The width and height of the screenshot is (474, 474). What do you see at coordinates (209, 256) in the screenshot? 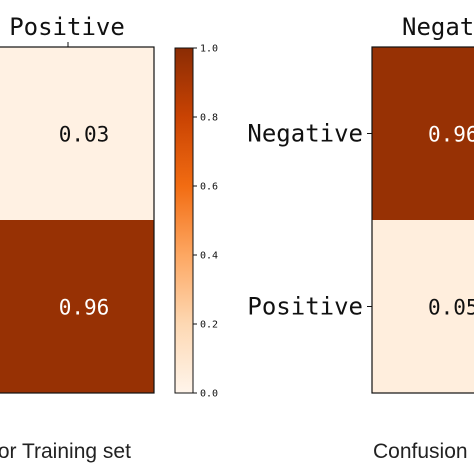
I see `colorbar-tick-label: 0.4` at bounding box center [209, 256].